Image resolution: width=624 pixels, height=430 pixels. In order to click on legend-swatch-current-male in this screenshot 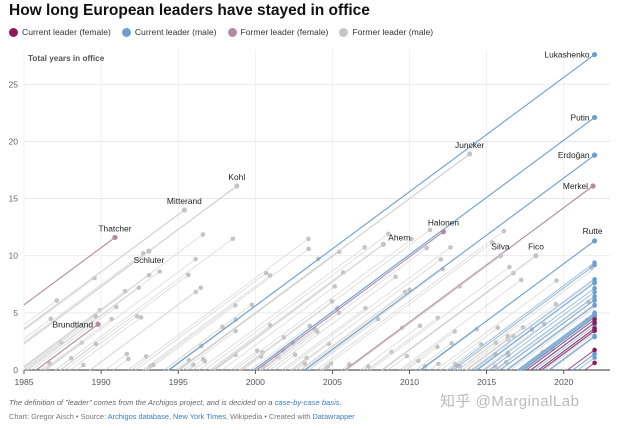, I will do `click(126, 32)`.